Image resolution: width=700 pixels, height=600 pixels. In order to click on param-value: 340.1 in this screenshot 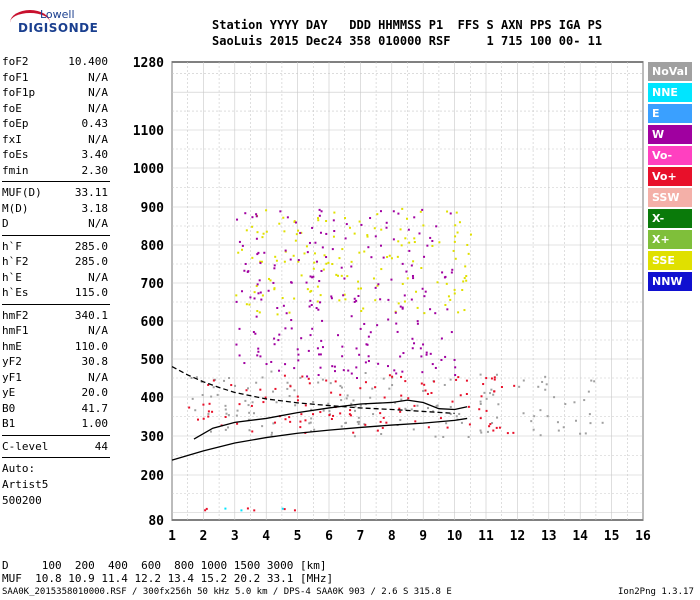, I will do `click(91, 315)`.